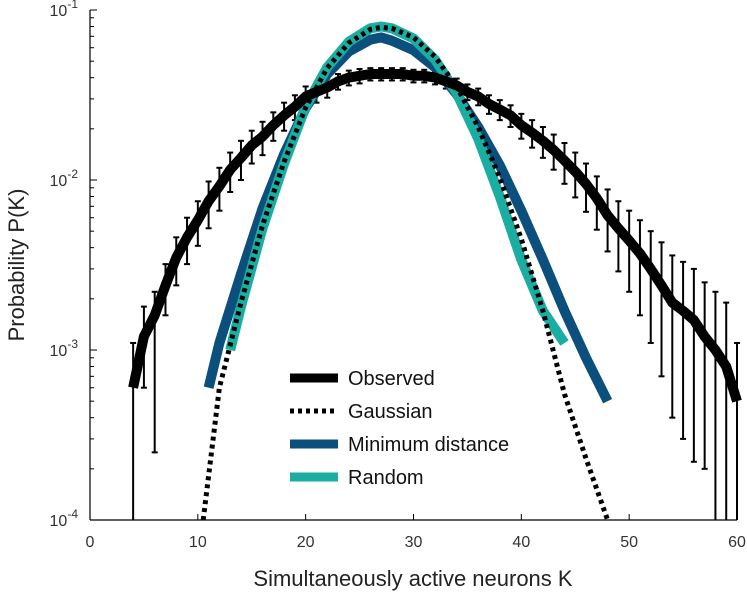 This screenshot has width=747, height=598. Describe the element at coordinates (64, 348) in the screenshot. I see `y-tick-label: 10⁻³` at that location.